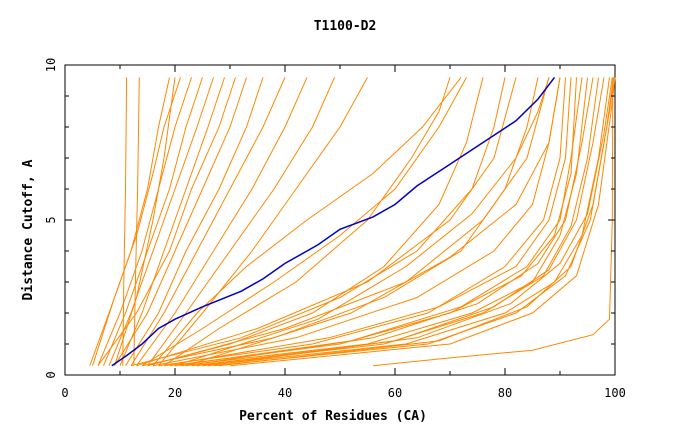 This screenshot has width=680, height=440. Describe the element at coordinates (51, 374) in the screenshot. I see `y-tick-label: 0` at that location.